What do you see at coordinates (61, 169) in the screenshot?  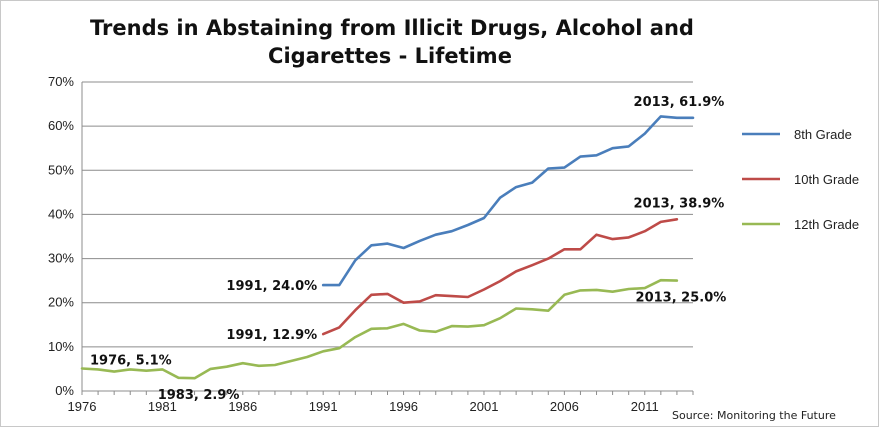 I see `y-tick-label: 50%` at bounding box center [61, 169].